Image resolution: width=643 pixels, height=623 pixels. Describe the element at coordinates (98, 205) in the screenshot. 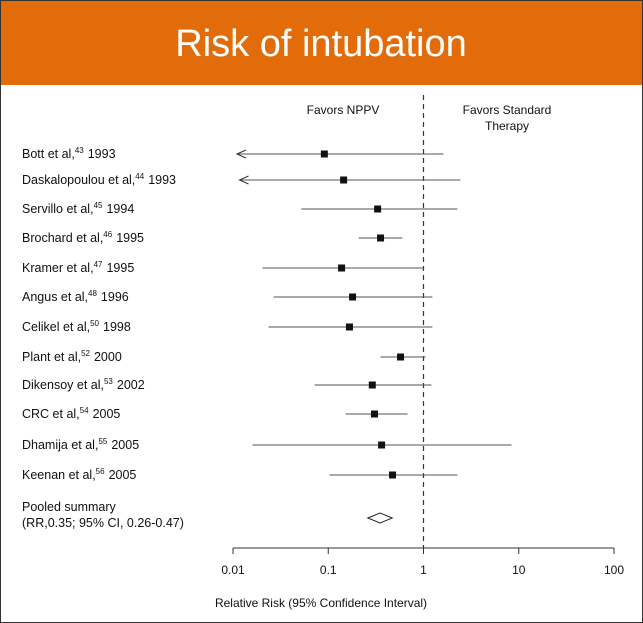

I see `study-ref: 45` at that location.